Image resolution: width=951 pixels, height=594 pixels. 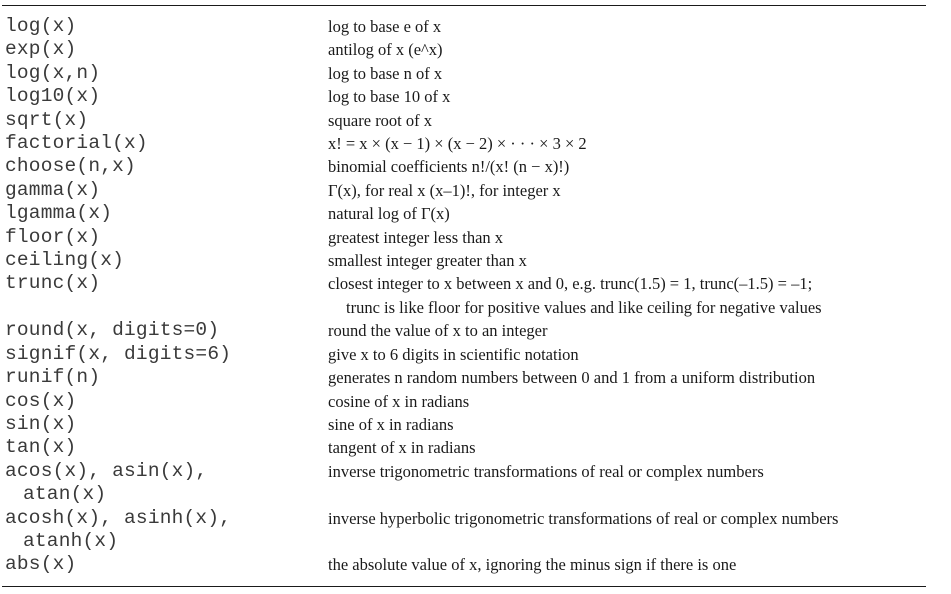 I want to click on function-name-cell: factorial(x), so click(x=164, y=143).